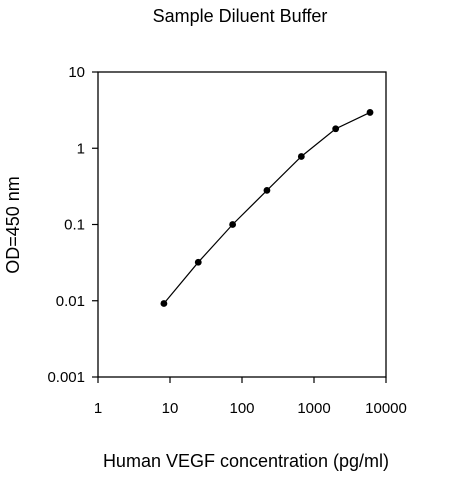 This screenshot has width=451, height=480. What do you see at coordinates (170, 408) in the screenshot?
I see `x-tick-label: 10` at bounding box center [170, 408].